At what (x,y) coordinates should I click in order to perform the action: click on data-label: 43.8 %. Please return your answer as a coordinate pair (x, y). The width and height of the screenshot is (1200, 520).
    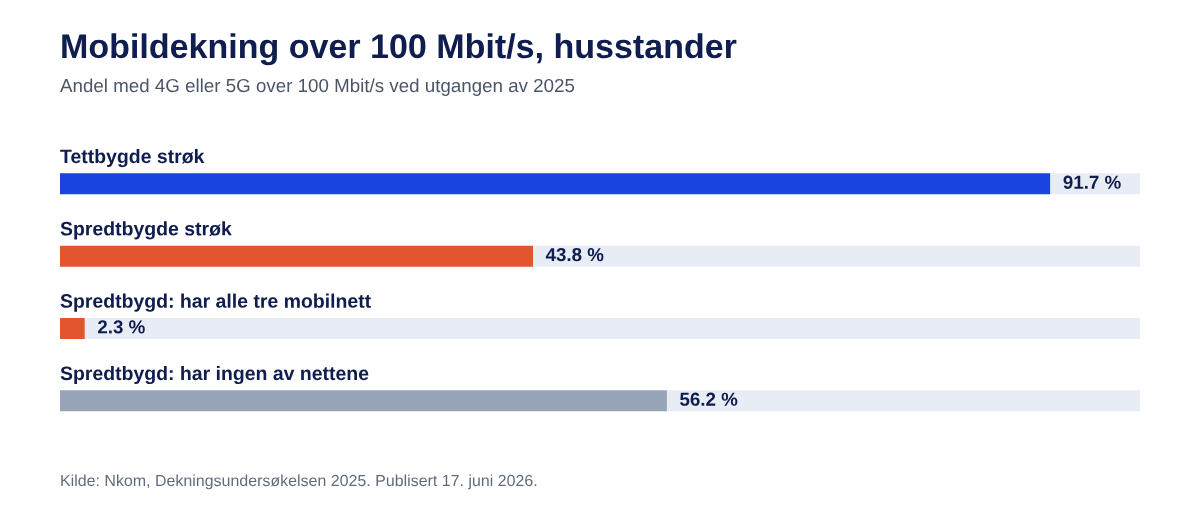
    Looking at the image, I should click on (574, 254).